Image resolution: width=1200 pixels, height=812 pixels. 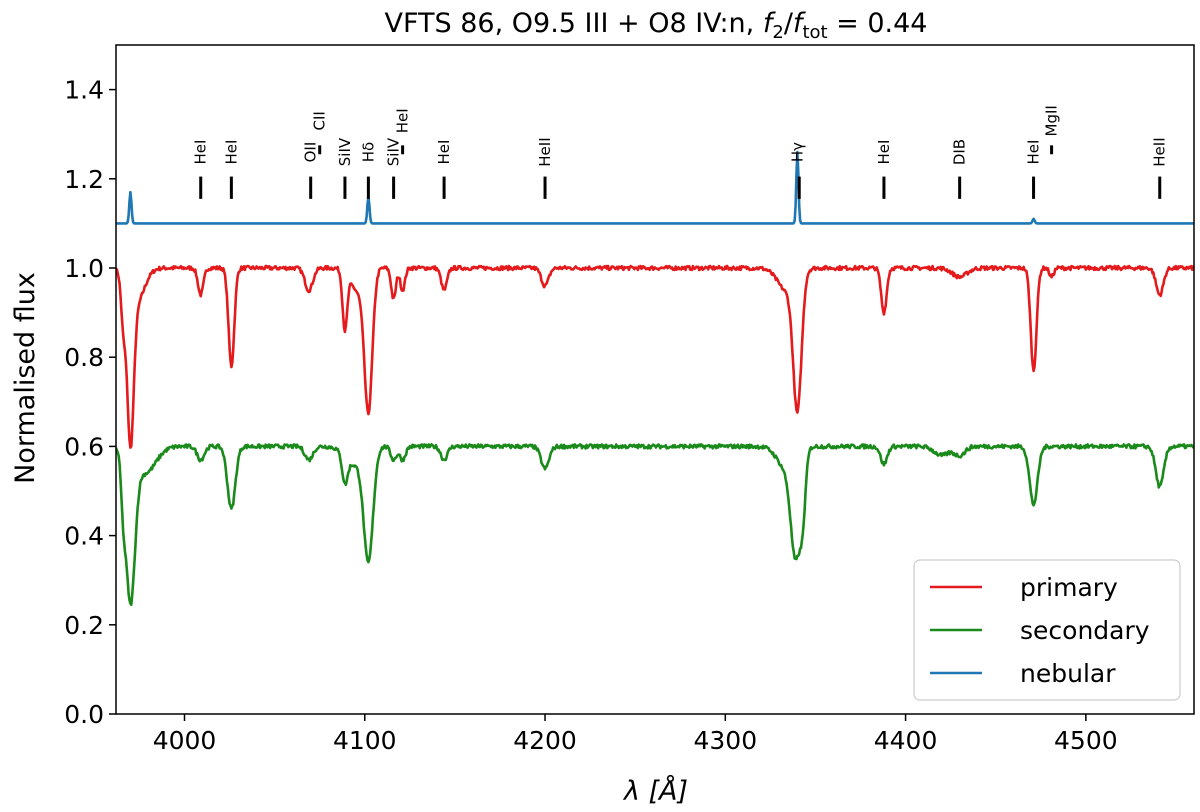 I want to click on y-tick-label: 1.4, so click(x=84, y=90).